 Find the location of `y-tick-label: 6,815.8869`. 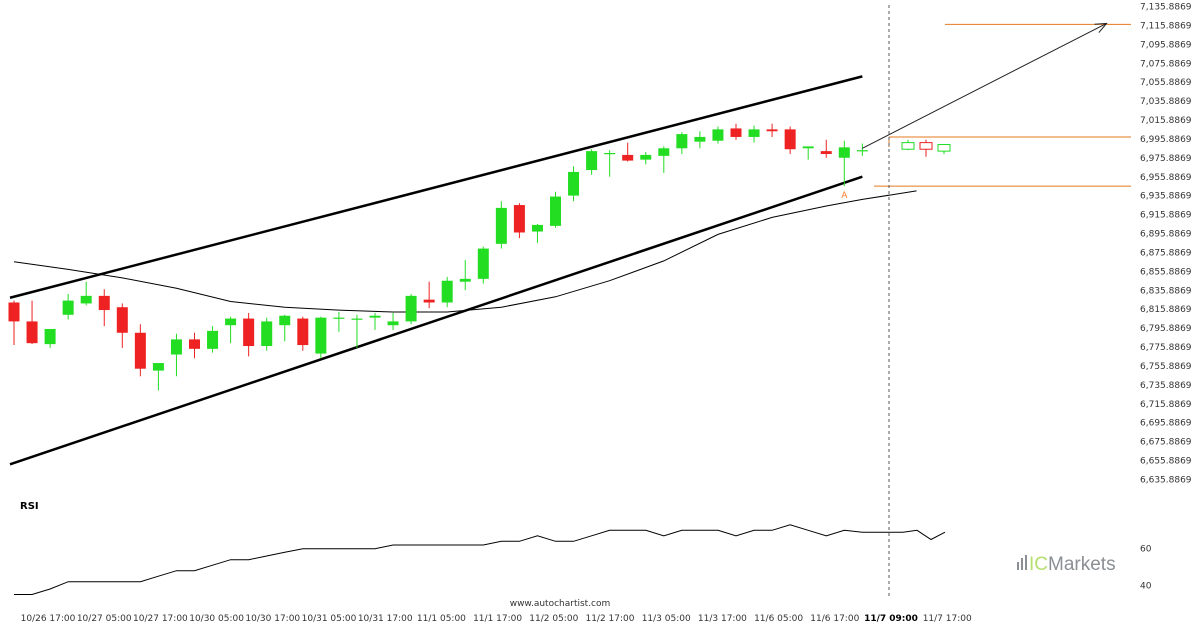

y-tick-label: 6,815.8869 is located at coordinates (1166, 310).